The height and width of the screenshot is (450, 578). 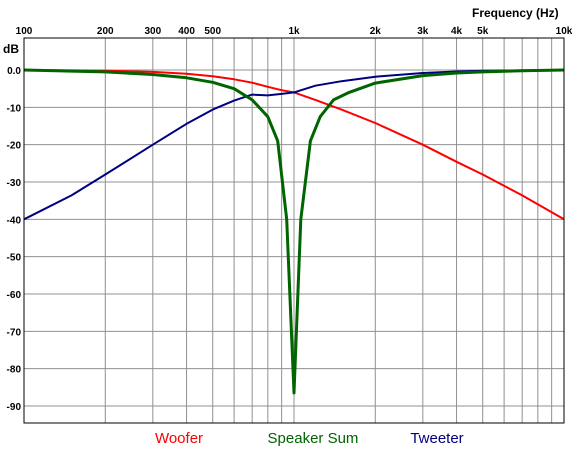 I want to click on y-tick-label: -30, so click(x=14, y=183).